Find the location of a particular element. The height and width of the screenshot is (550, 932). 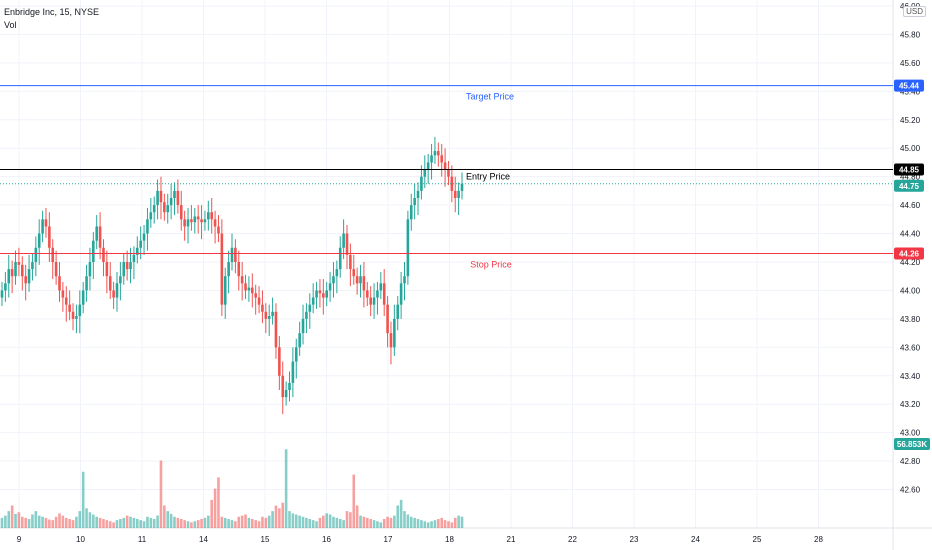

x-tick-label: 18 is located at coordinates (449, 539).